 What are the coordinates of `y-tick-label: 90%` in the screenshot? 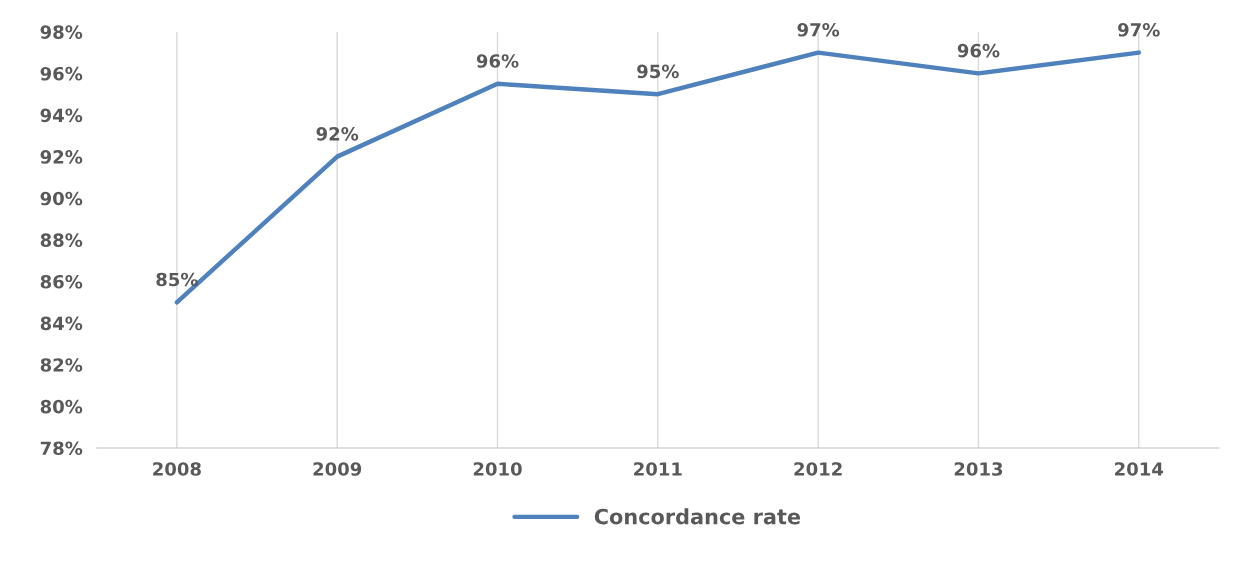 It's located at (61, 198).